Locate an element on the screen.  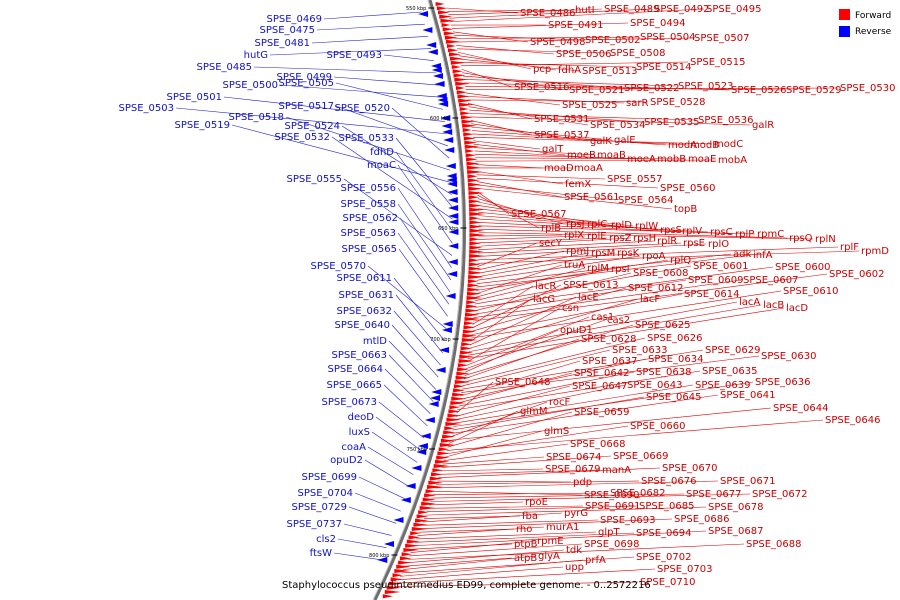
forward-gene-label: SPSE_0688 is located at coordinates (774, 544).